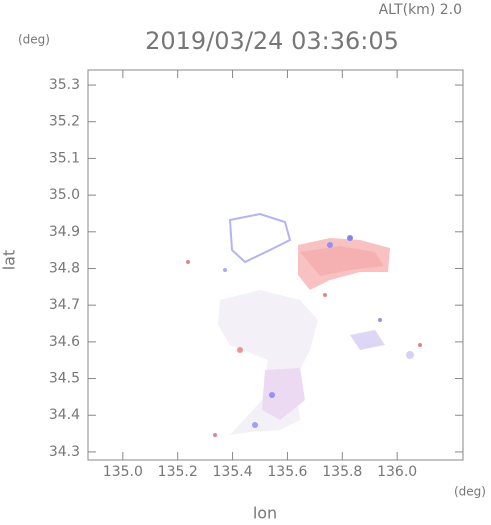 This screenshot has width=491, height=525. Describe the element at coordinates (342, 472) in the screenshot. I see `x-tick-label: 135.8` at that location.